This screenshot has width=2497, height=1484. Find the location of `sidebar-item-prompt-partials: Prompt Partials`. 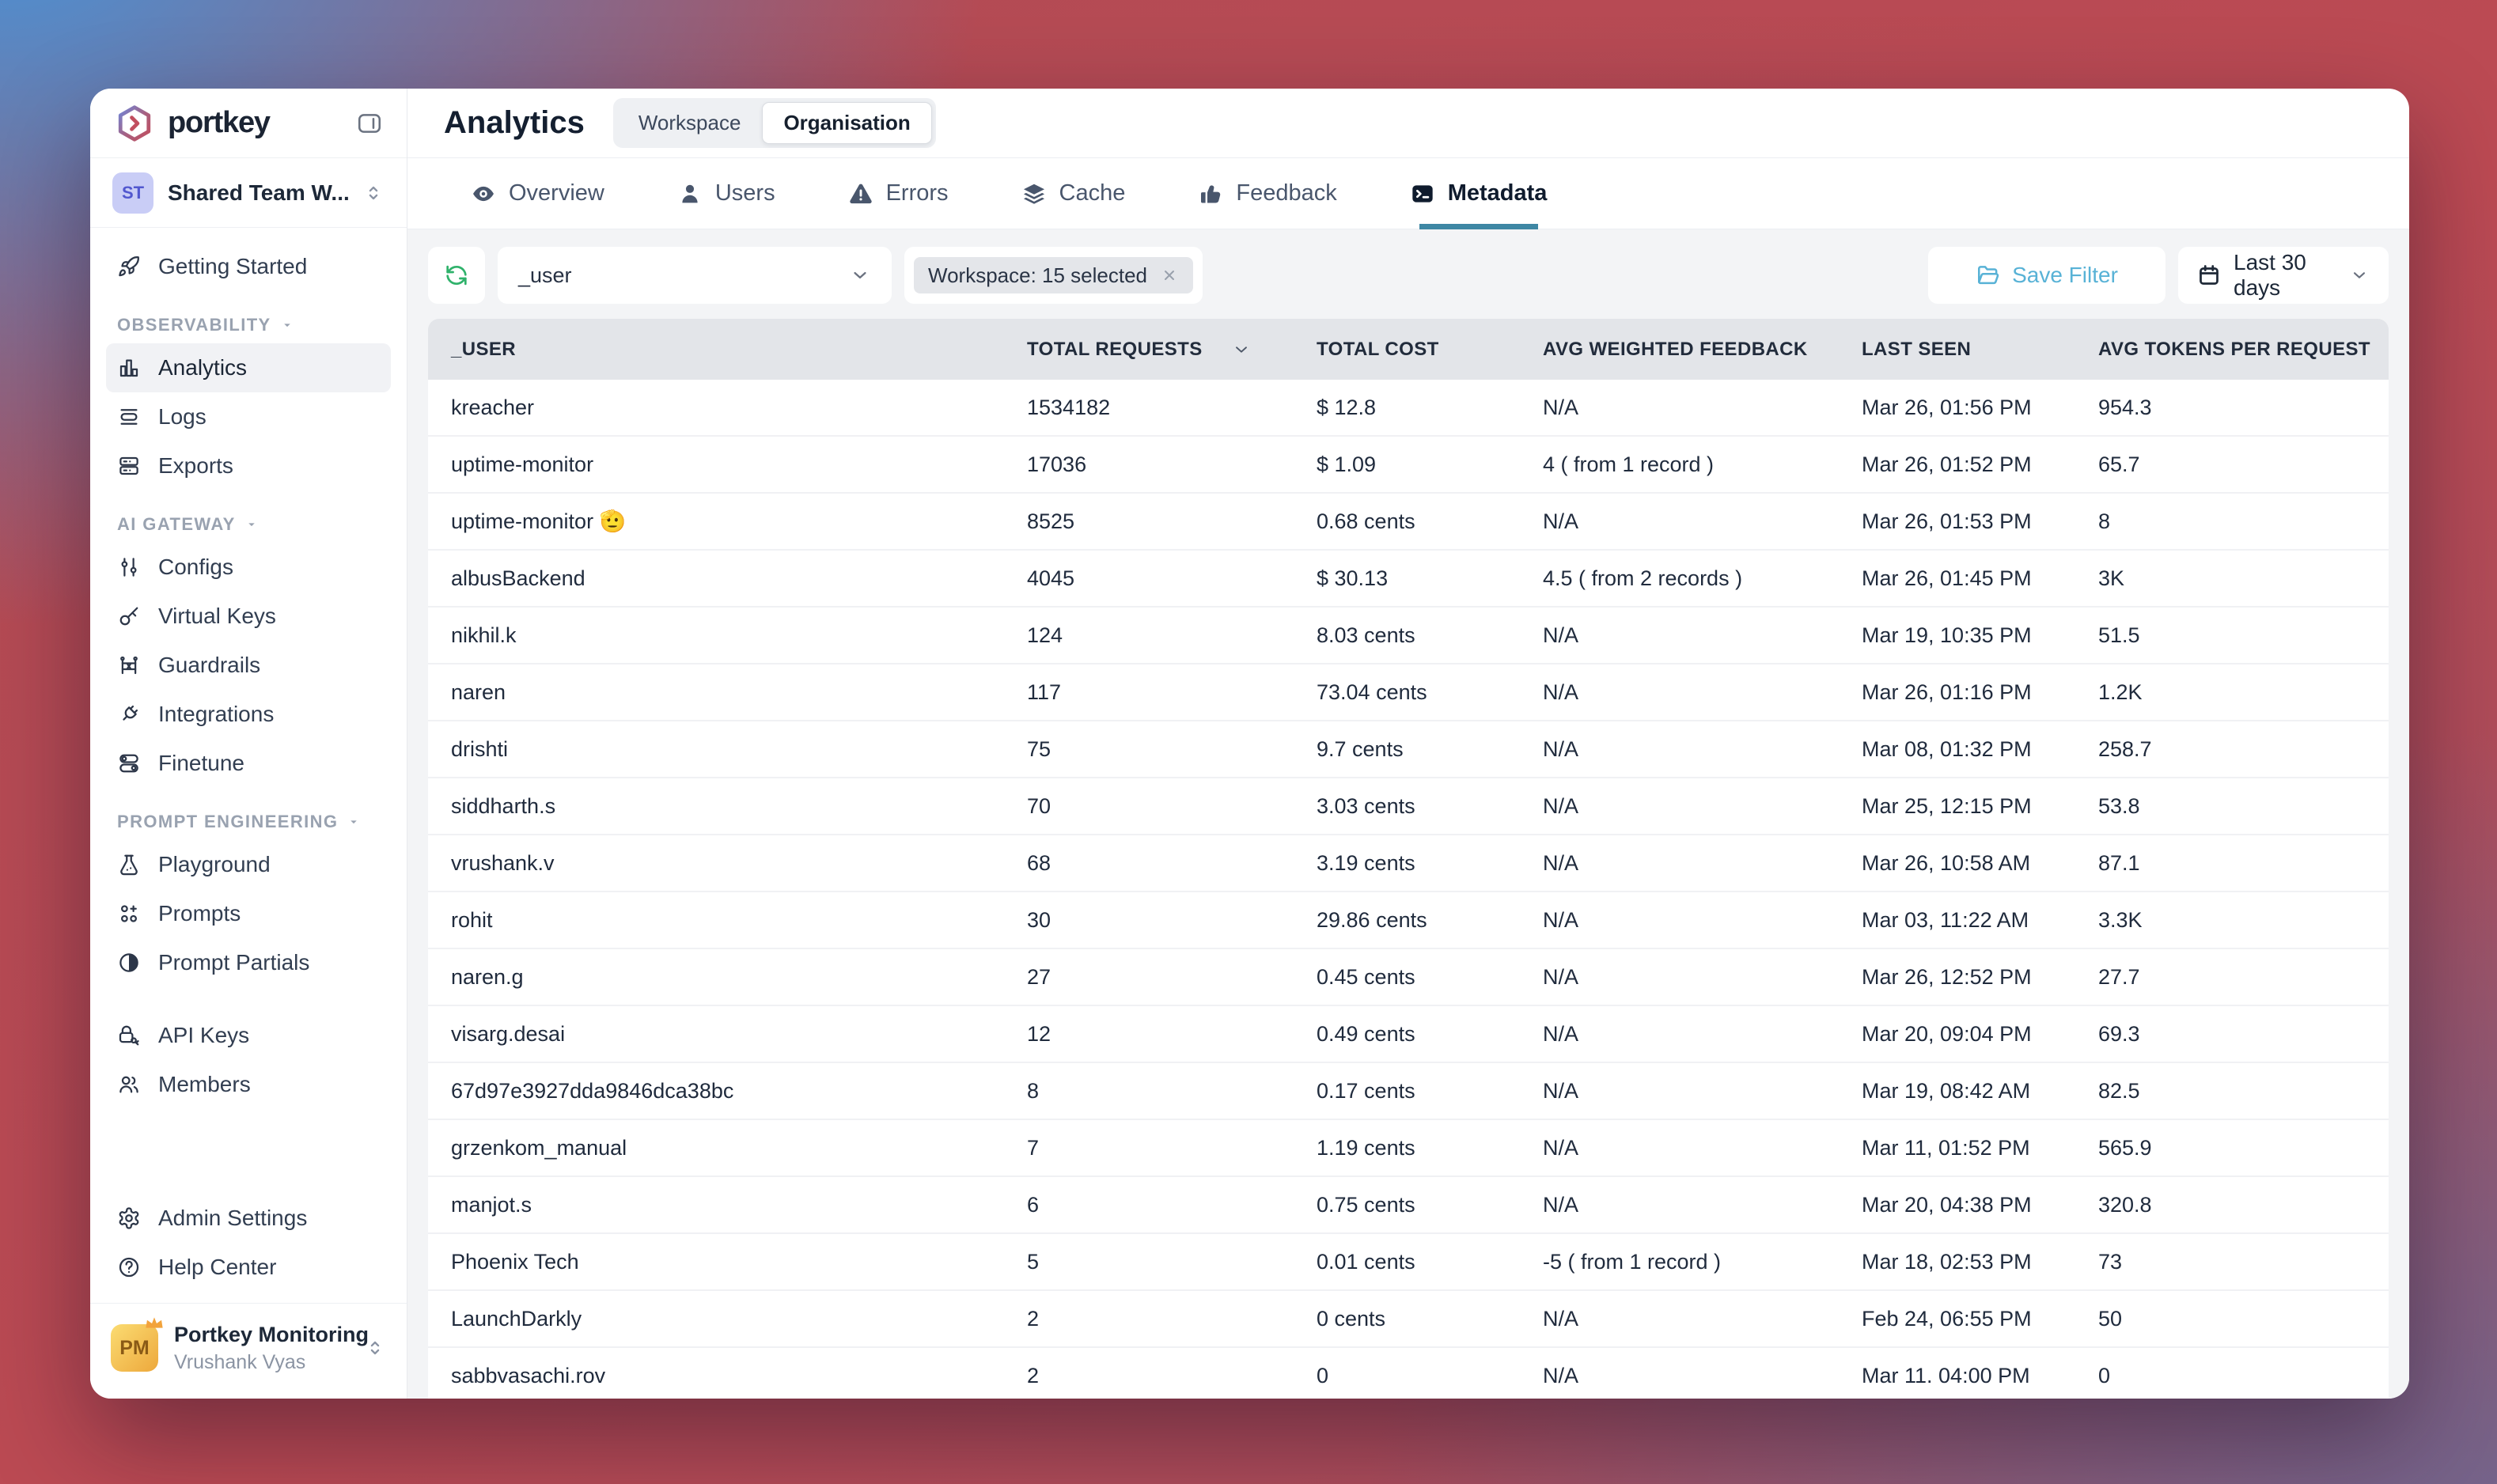

sidebar-item-prompt-partials: Prompt Partials is located at coordinates (248, 962).